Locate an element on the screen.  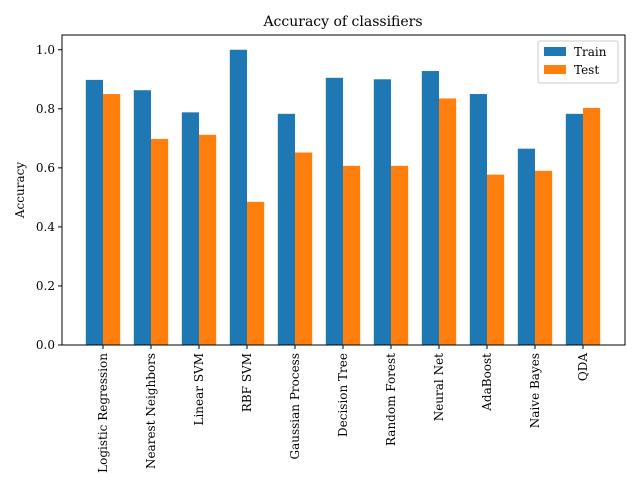
x-tick-label: RBF SVM is located at coordinates (247, 382).